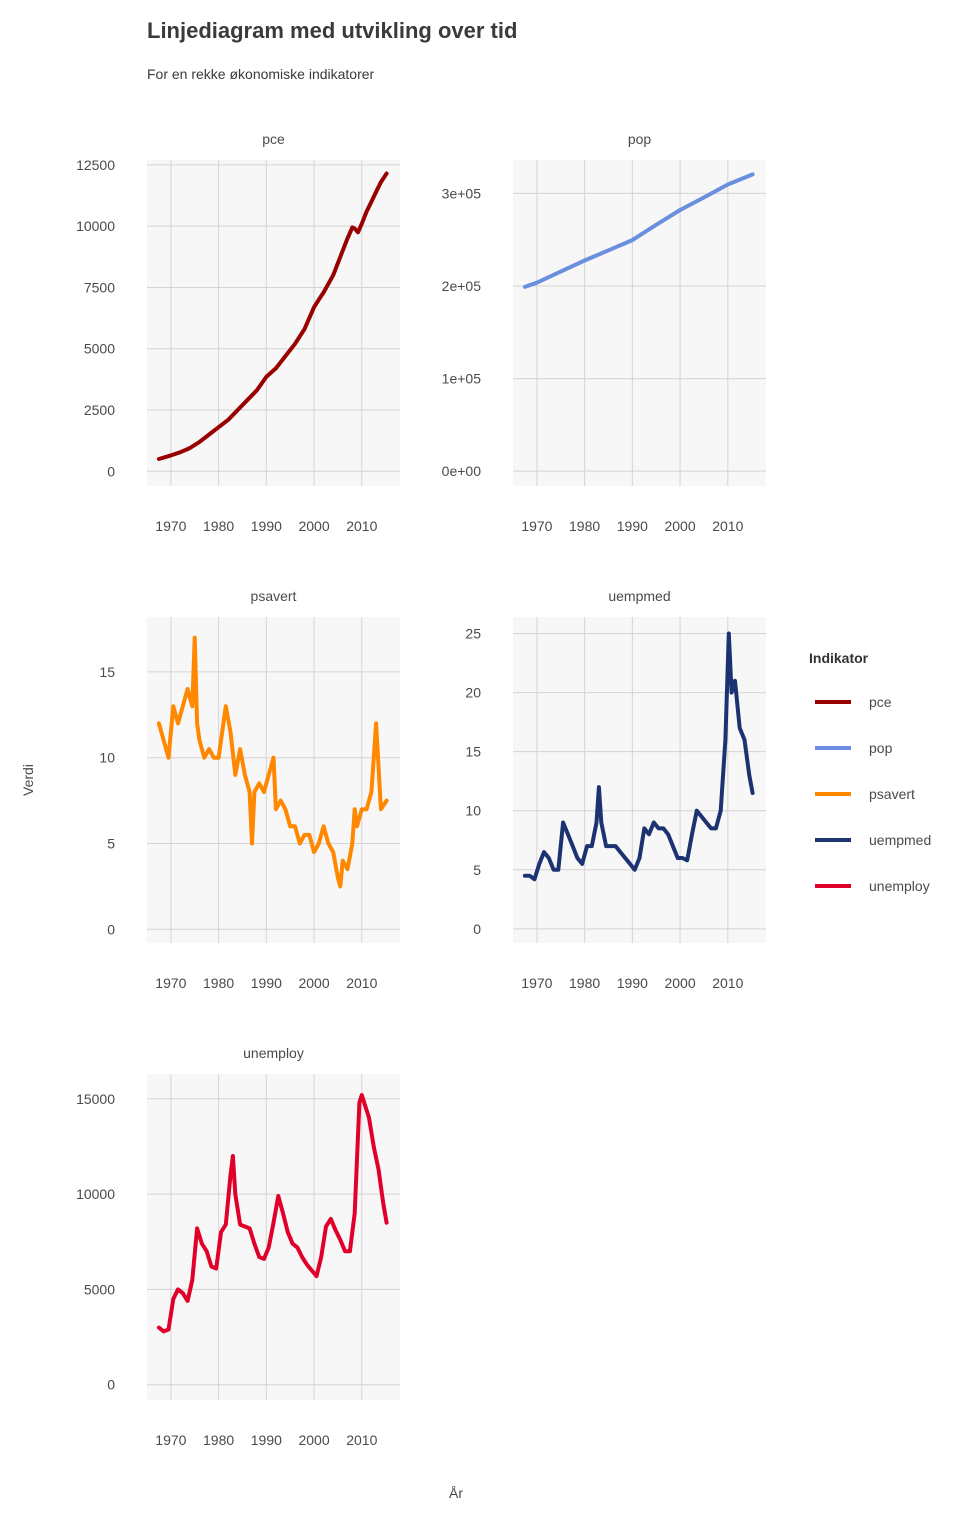  I want to click on series-line-uempmed, so click(638, 756).